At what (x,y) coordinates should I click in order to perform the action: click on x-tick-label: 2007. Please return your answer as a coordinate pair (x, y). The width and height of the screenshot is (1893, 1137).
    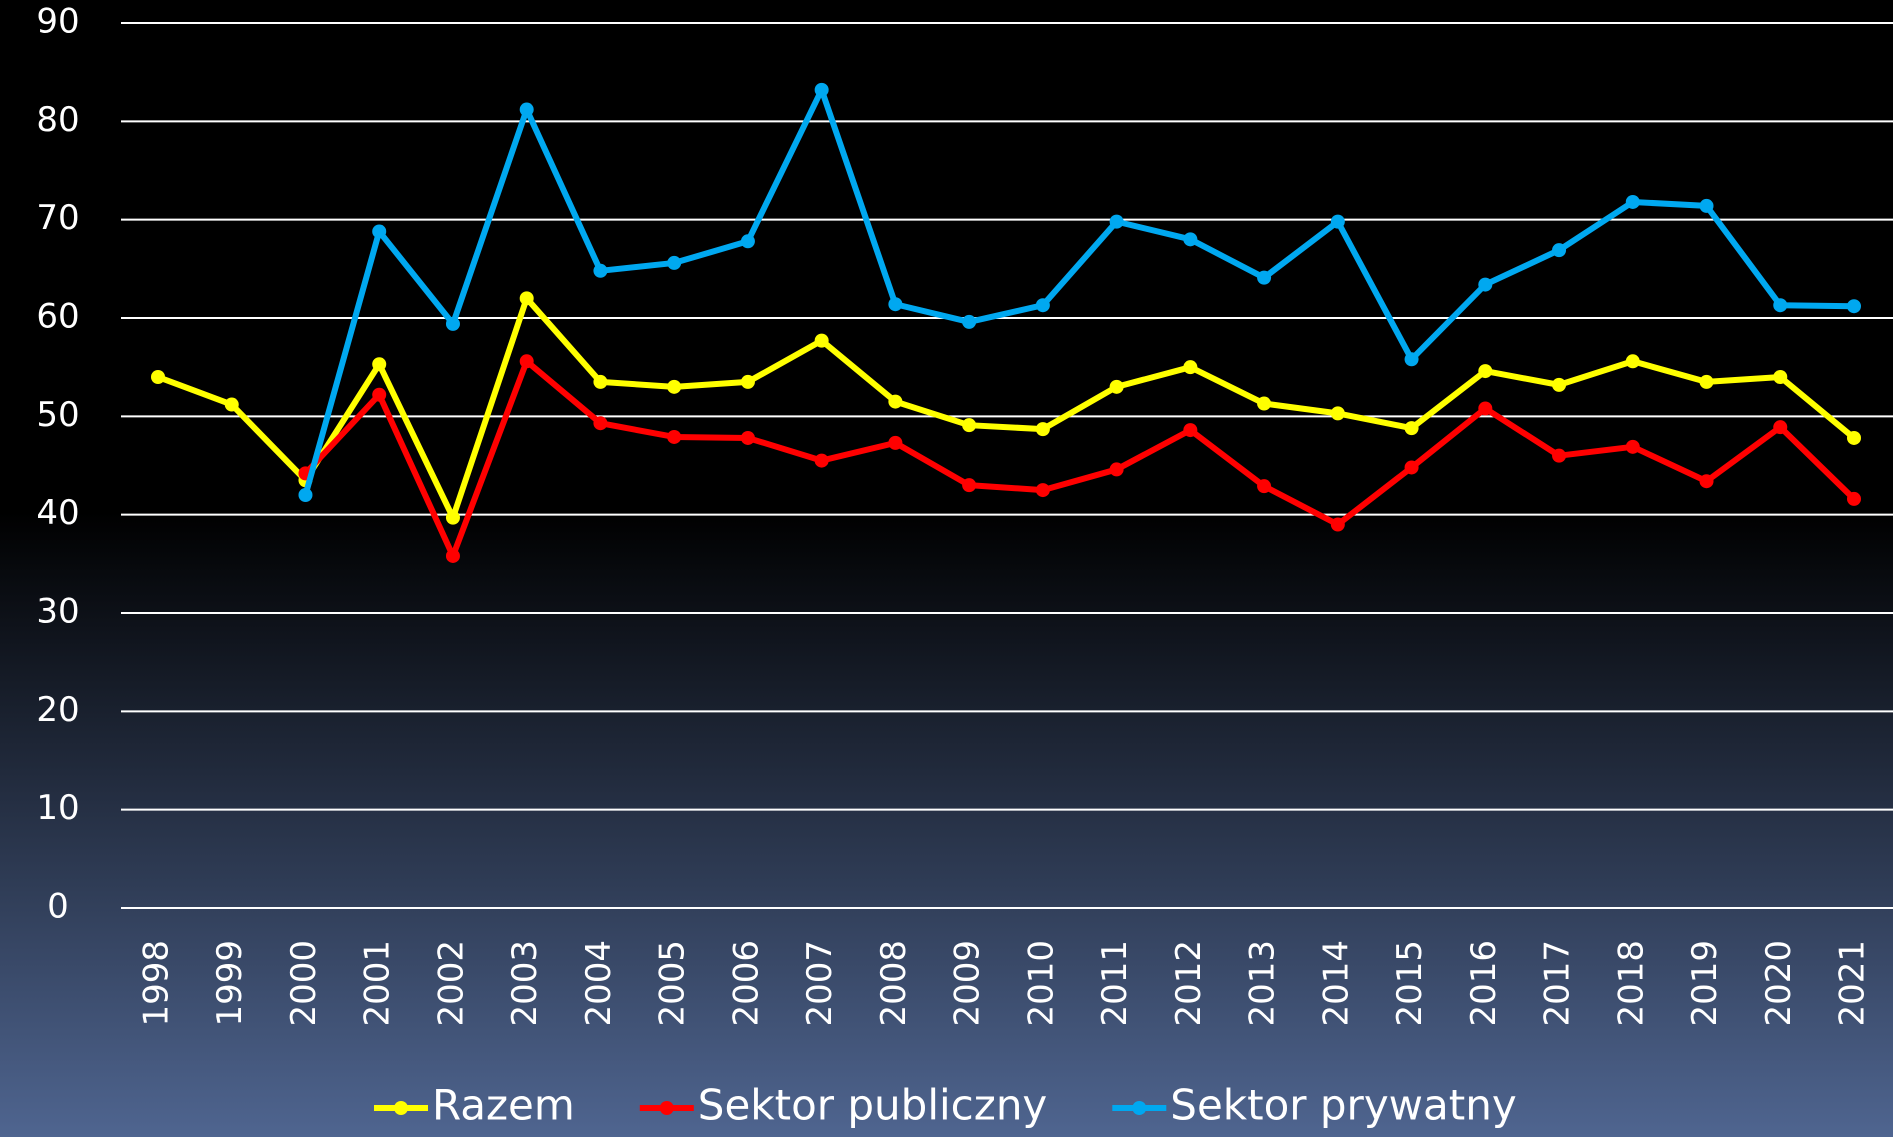
    Looking at the image, I should click on (820, 983).